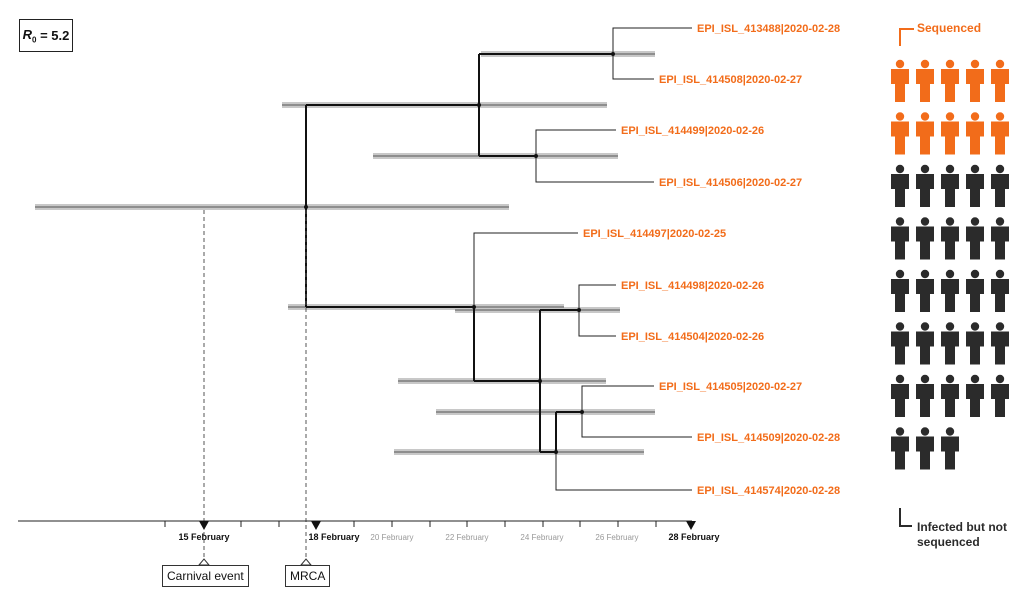 The width and height of the screenshot is (1019, 601). Describe the element at coordinates (906, 37) in the screenshot. I see `sequenced-bracket` at that location.